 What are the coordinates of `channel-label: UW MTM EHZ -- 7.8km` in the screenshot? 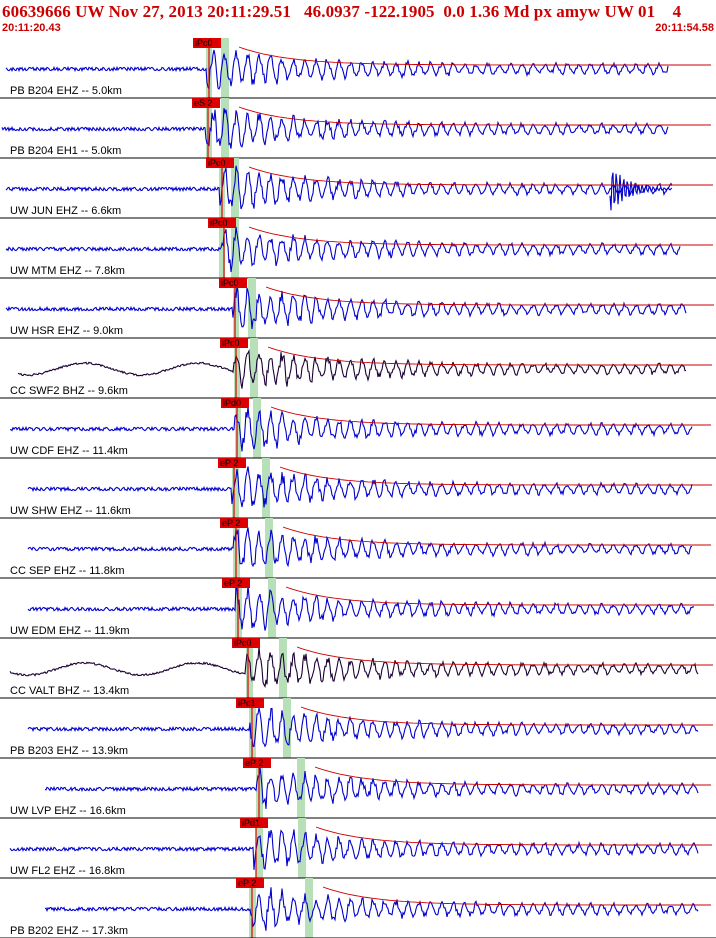 It's located at (67, 271).